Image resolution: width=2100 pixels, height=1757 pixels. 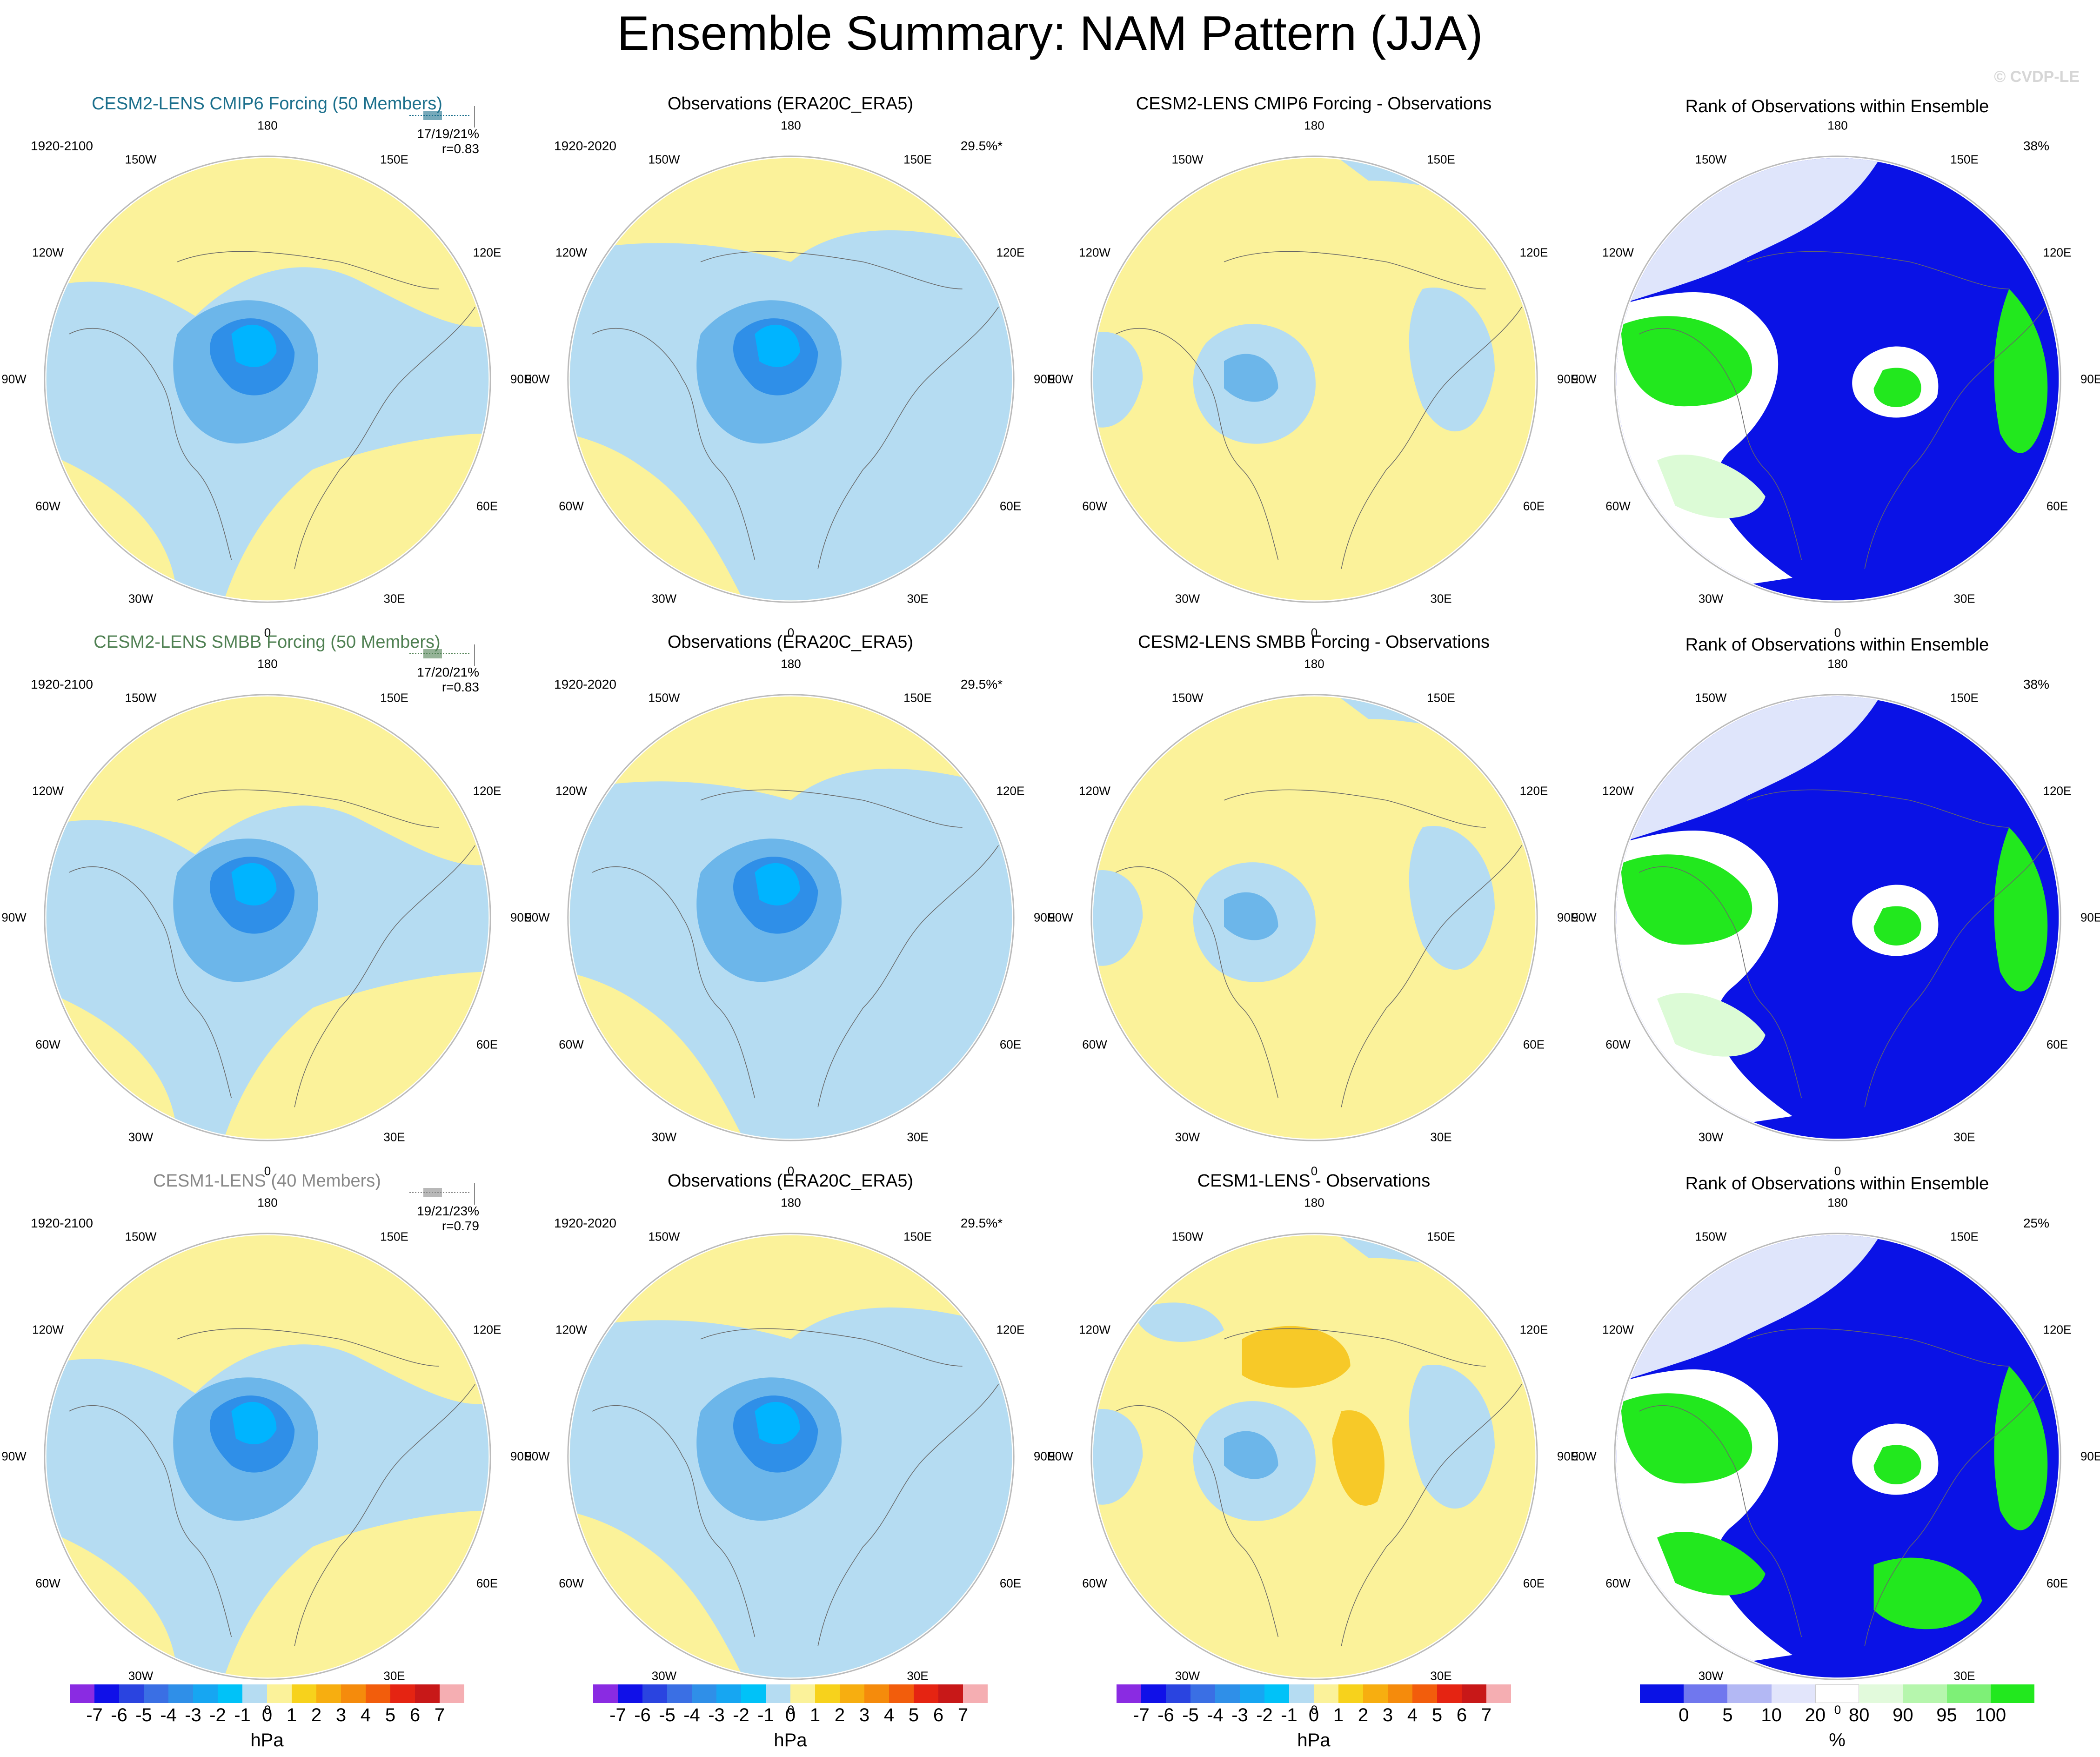 I want to click on polar-map-rank, so click(x=1837, y=379).